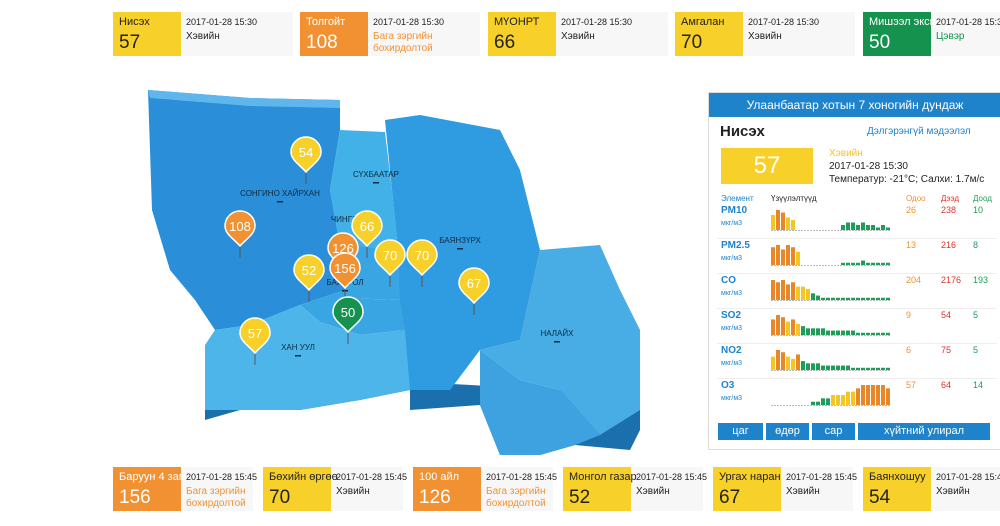 This screenshot has width=1000, height=526. I want to click on value-min: 14, so click(978, 385).